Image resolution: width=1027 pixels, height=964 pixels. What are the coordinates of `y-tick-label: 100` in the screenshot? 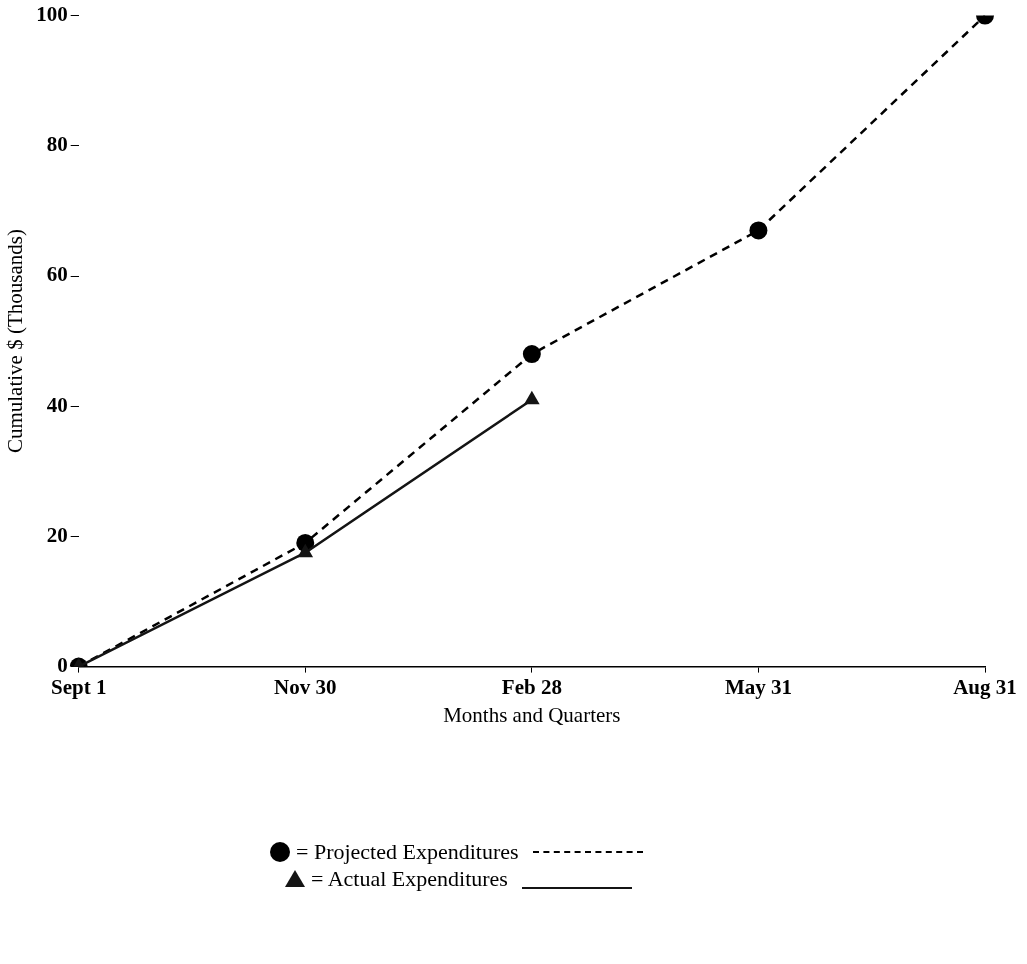 It's located at (52, 14).